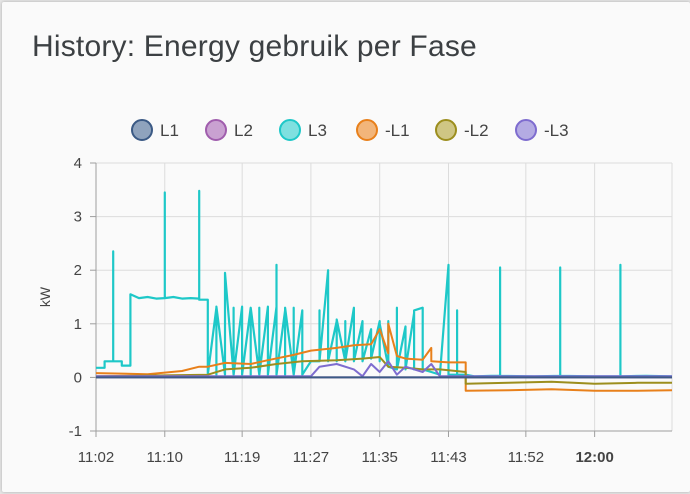 Image resolution: width=690 pixels, height=494 pixels. What do you see at coordinates (542, 130) in the screenshot?
I see `legend-item--l3: -L3` at bounding box center [542, 130].